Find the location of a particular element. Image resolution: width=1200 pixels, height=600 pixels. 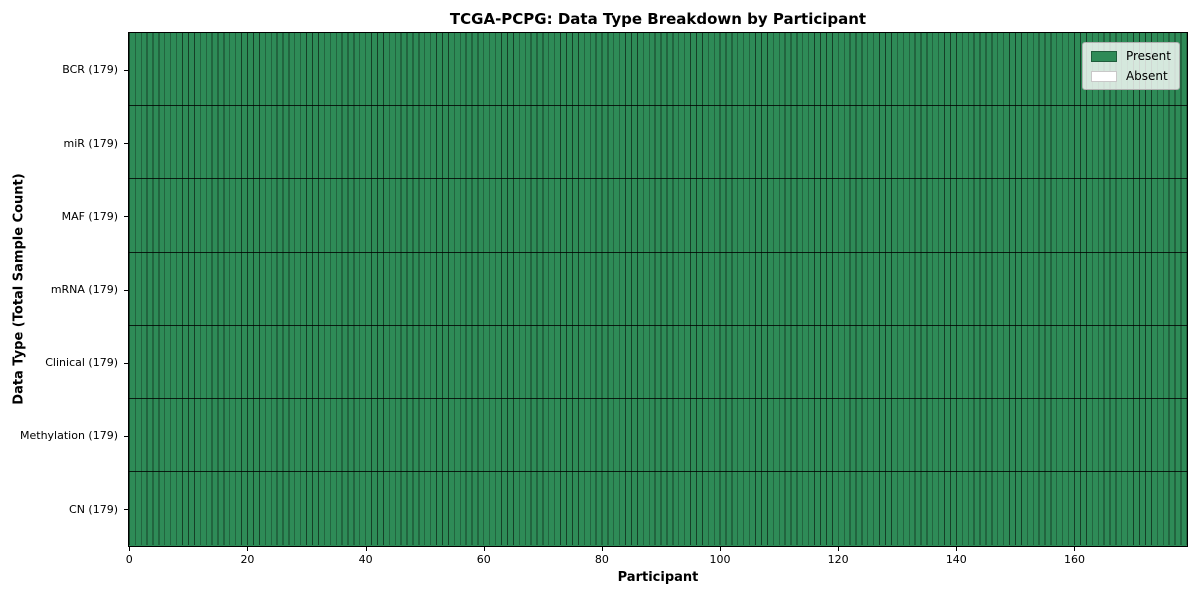

present-swatch-icon is located at coordinates (1103, 56).